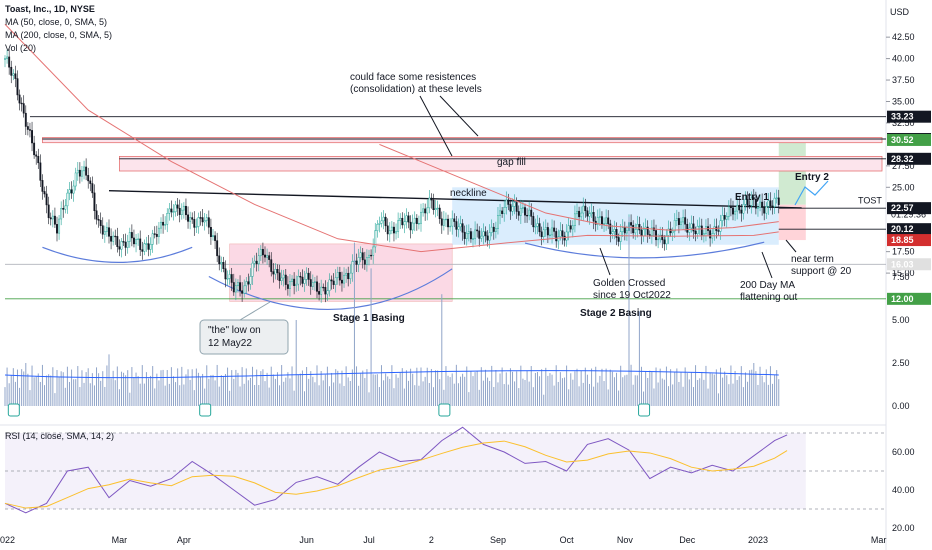 This screenshot has width=932, height=550. Describe the element at coordinates (901, 277) in the screenshot. I see `volume-tick-label: 7.50` at that location.